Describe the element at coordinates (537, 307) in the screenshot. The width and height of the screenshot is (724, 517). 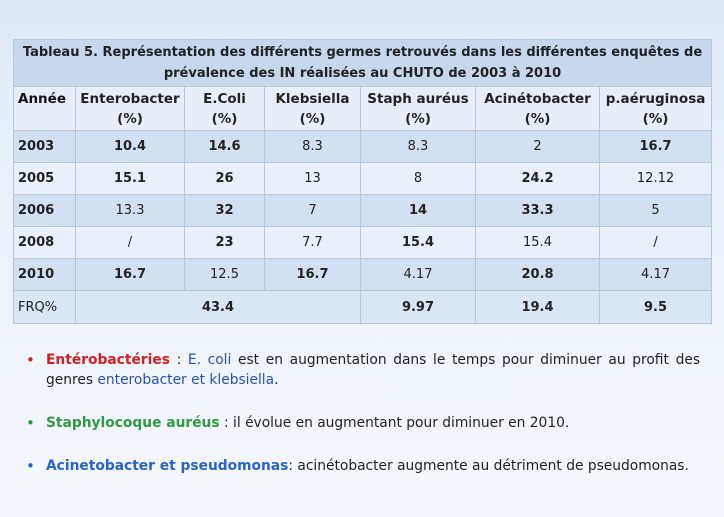
I see `frq-acinetobacter: 19.4` at that location.